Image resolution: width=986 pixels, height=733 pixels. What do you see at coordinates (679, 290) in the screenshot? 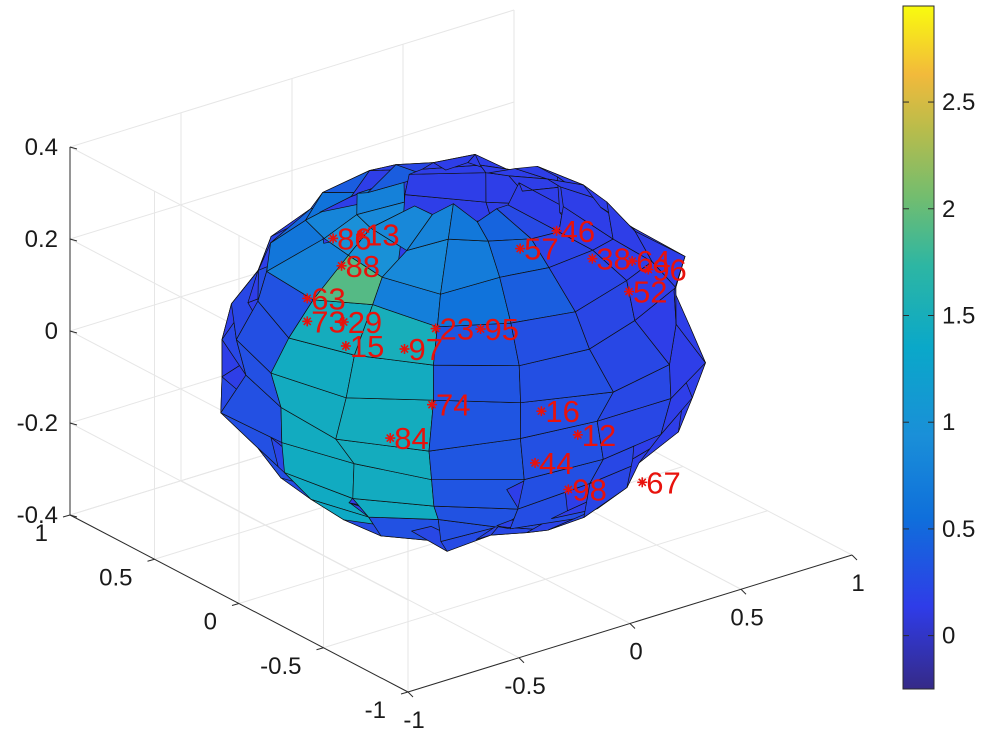
I see `surface-patch` at bounding box center [679, 290].